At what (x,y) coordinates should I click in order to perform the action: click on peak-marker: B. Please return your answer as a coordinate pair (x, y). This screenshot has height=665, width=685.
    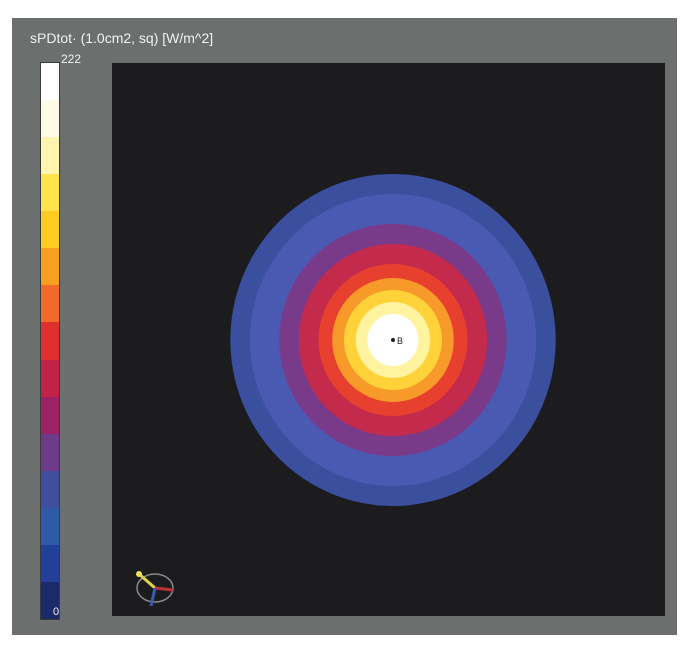
    Looking at the image, I should click on (397, 341).